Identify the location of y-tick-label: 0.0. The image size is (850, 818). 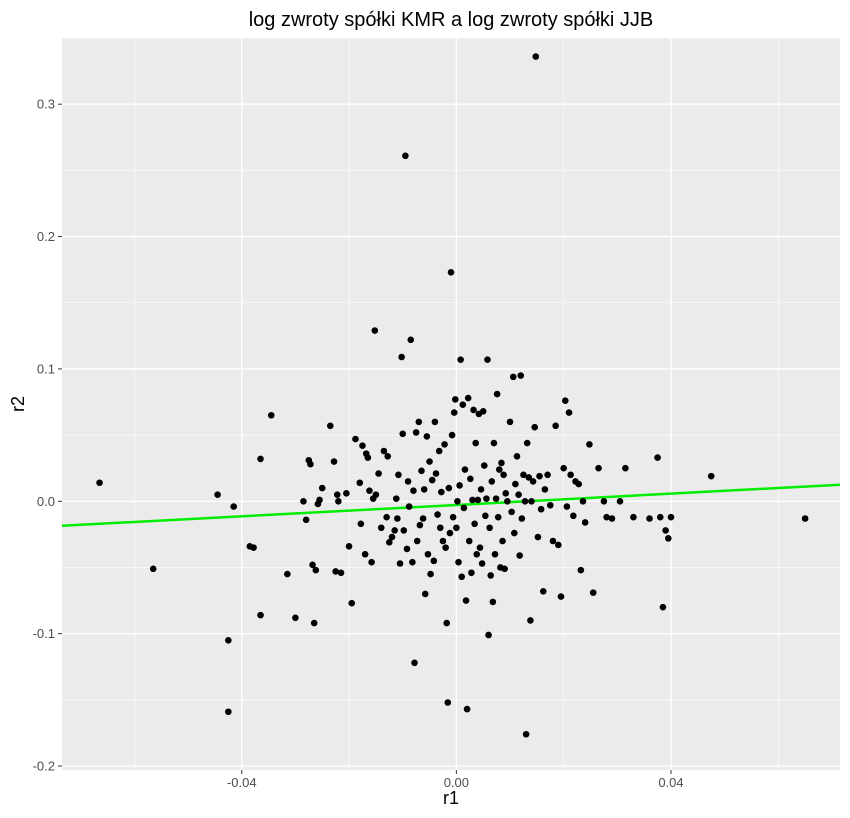
(46, 501).